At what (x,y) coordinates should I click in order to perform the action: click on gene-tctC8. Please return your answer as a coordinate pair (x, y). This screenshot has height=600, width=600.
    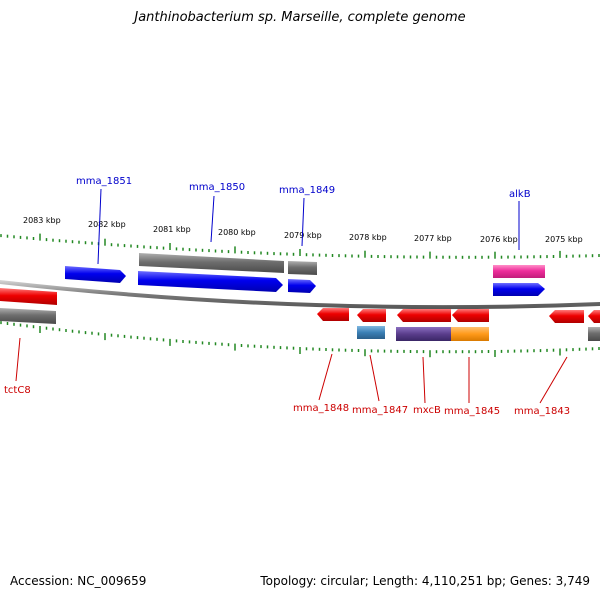
    Looking at the image, I should click on (28, 296).